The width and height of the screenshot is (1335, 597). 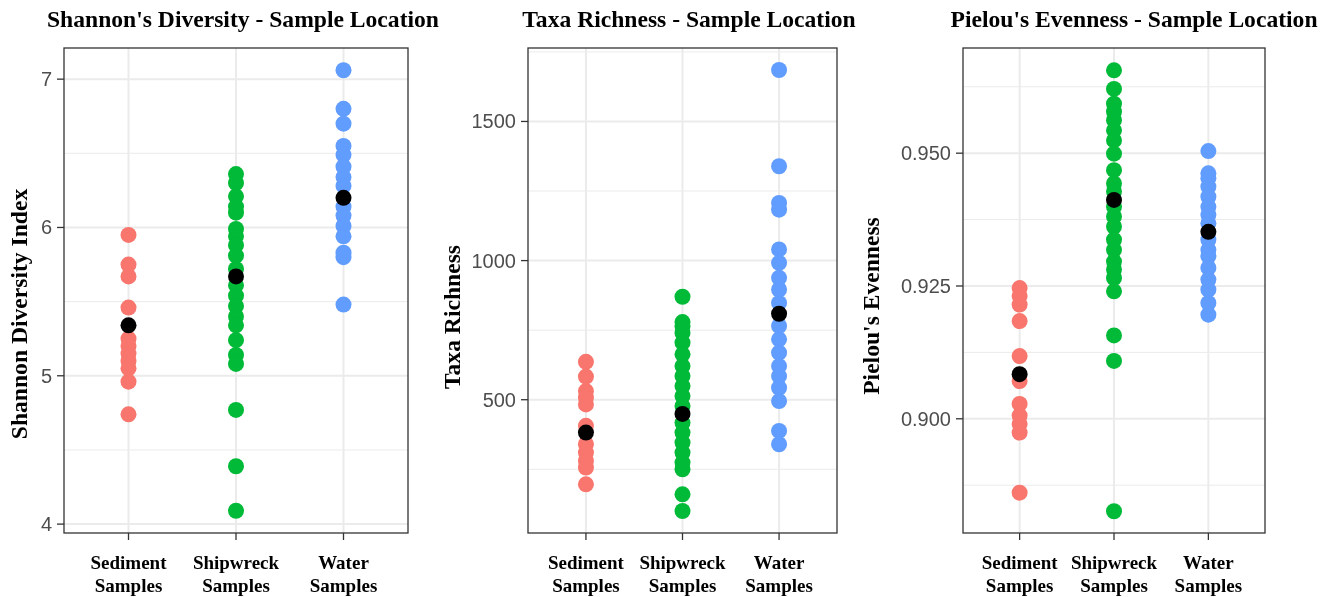 What do you see at coordinates (1134, 19) in the screenshot?
I see `chart-title: Pielou's Evenness - Sample Location` at bounding box center [1134, 19].